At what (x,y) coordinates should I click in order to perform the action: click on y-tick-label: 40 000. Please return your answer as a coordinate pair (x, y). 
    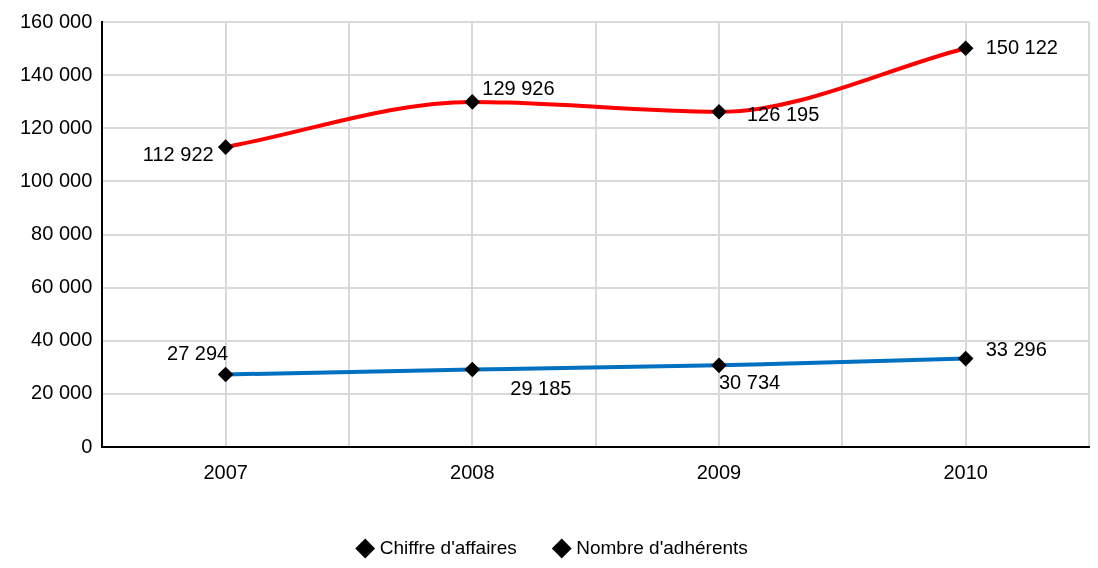
    Looking at the image, I should click on (62, 339).